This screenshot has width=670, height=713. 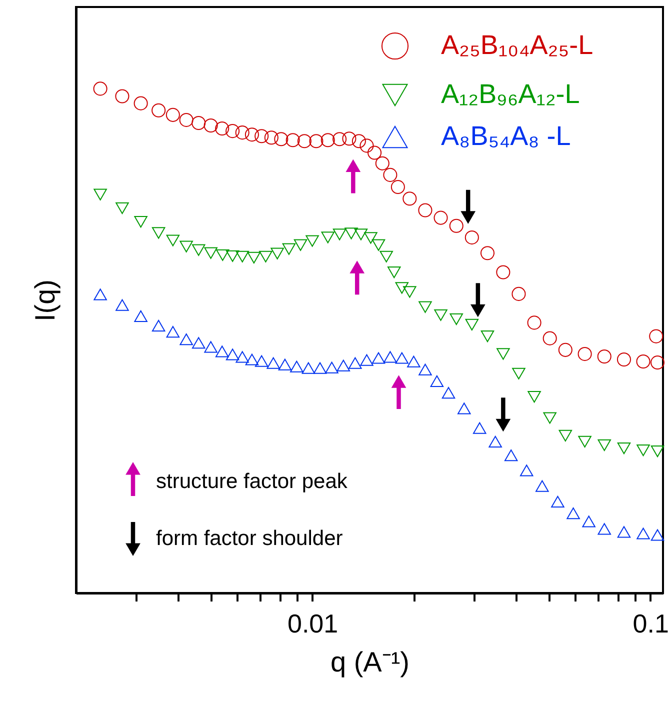 I want to click on legend-label: A₂₅B₁₀₄A₂₅-L, so click(x=517, y=45).